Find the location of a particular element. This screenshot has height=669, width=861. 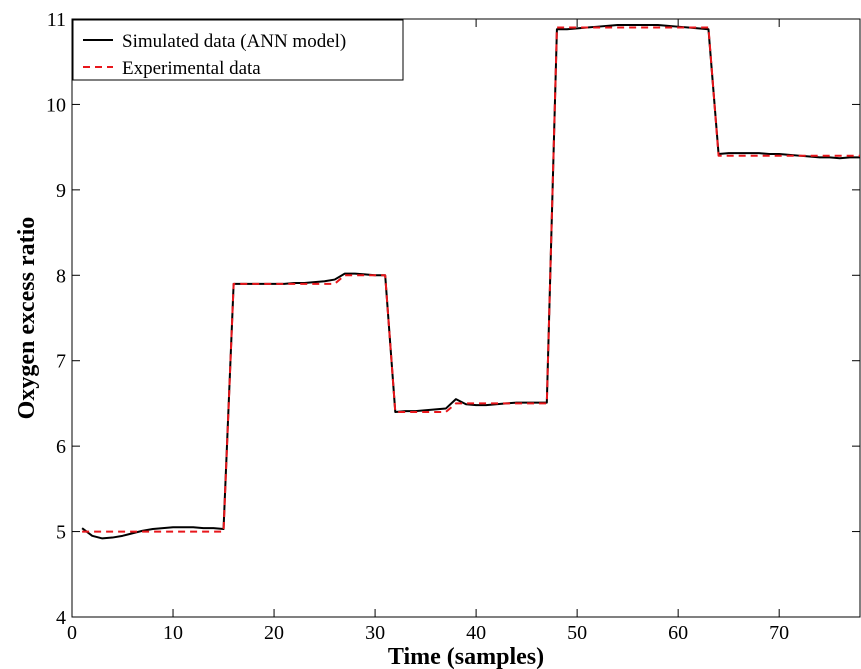

y-tick-label: 6 is located at coordinates (61, 447).